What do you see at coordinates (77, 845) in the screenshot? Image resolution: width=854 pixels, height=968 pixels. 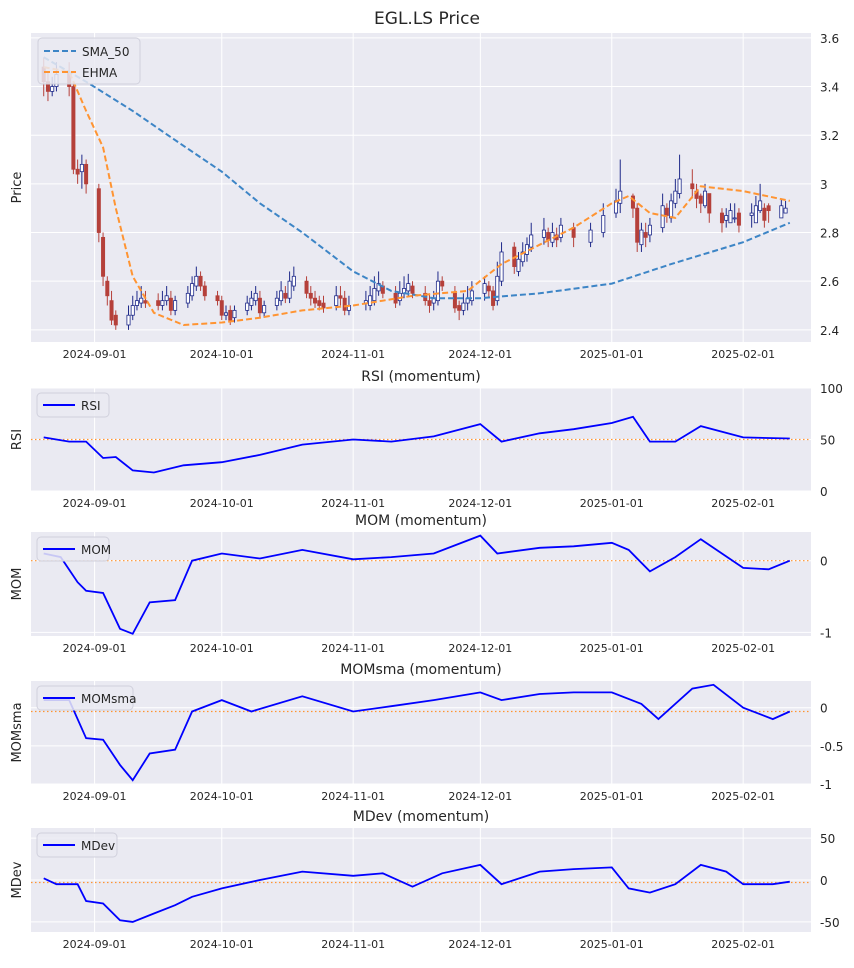 I see `legend-box` at bounding box center [77, 845].